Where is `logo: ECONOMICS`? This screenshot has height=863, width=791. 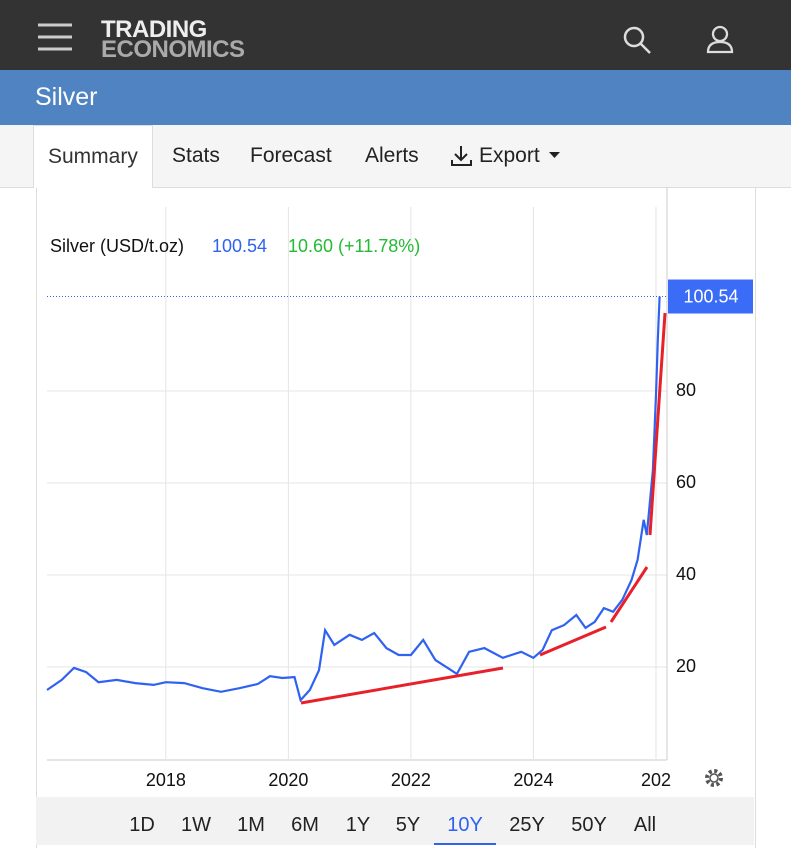 logo: ECONOMICS is located at coordinates (173, 49).